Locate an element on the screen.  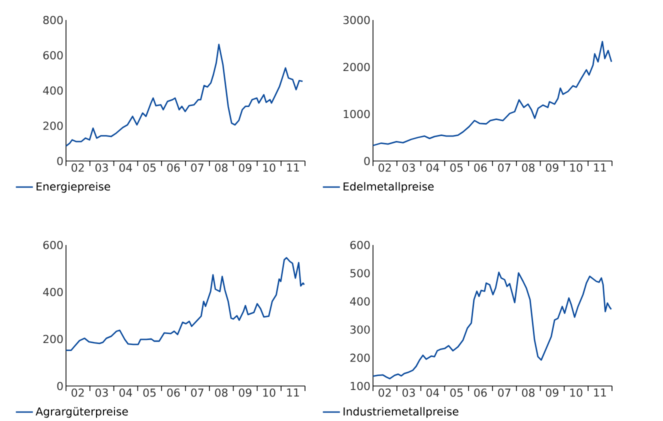
y-tick-label: 3000 is located at coordinates (356, 20).